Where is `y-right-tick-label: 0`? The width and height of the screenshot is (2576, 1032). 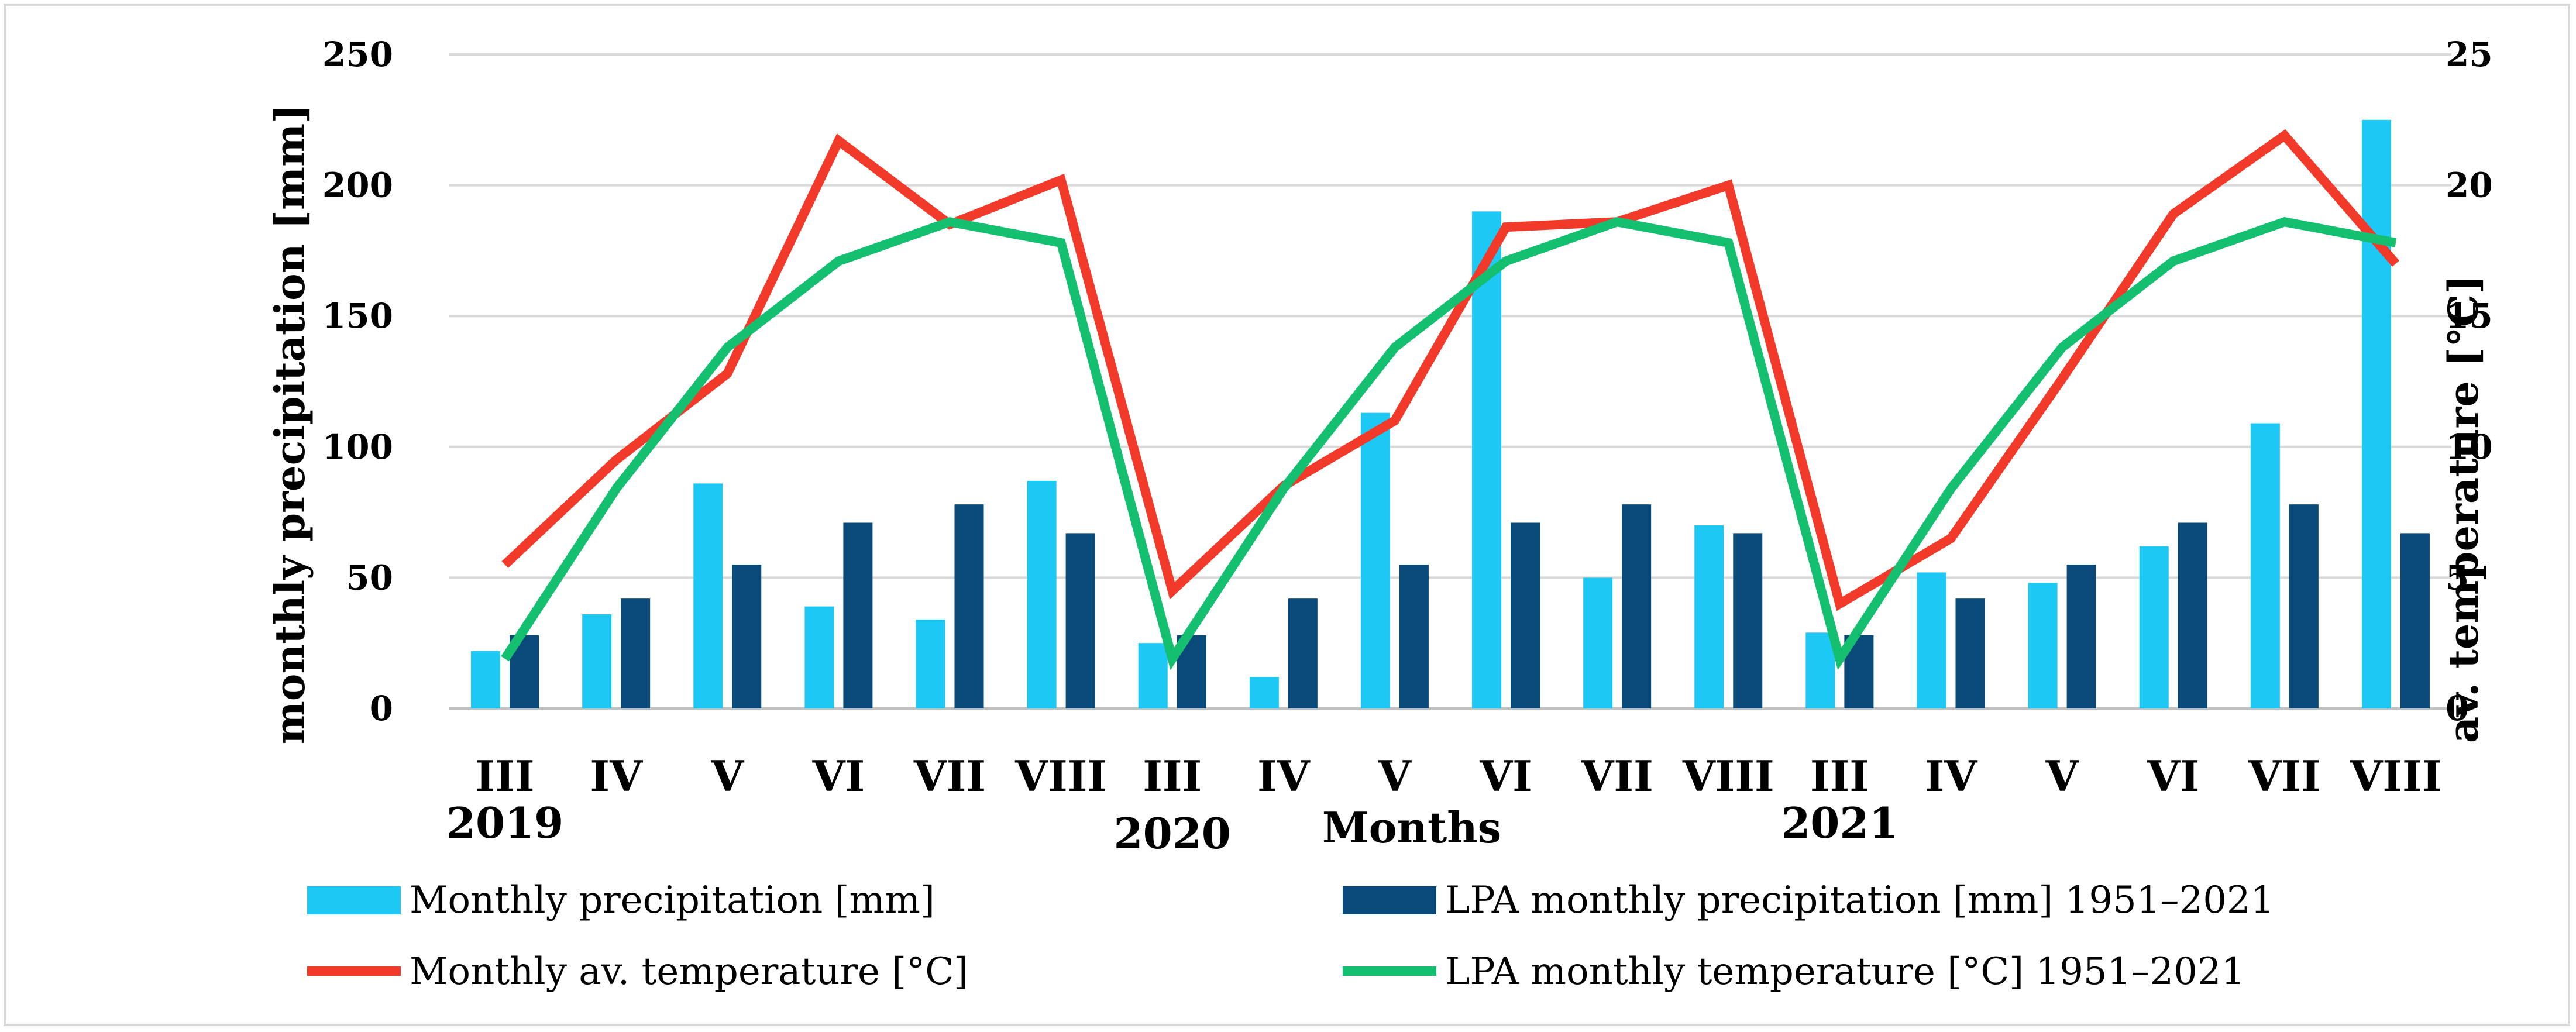 y-right-tick-label: 0 is located at coordinates (2458, 708).